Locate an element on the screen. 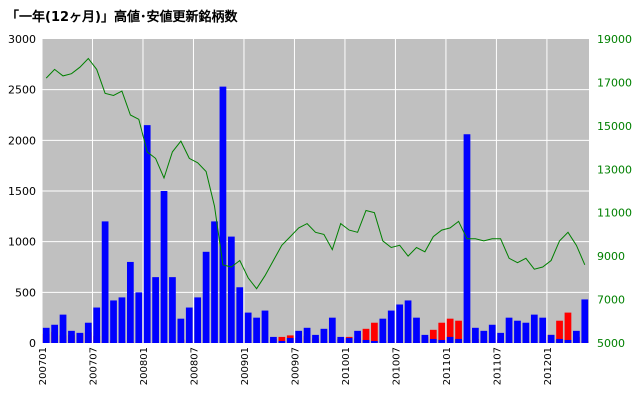 The width and height of the screenshot is (640, 400). right-axis-tick-label: 7000 is located at coordinates (611, 300).